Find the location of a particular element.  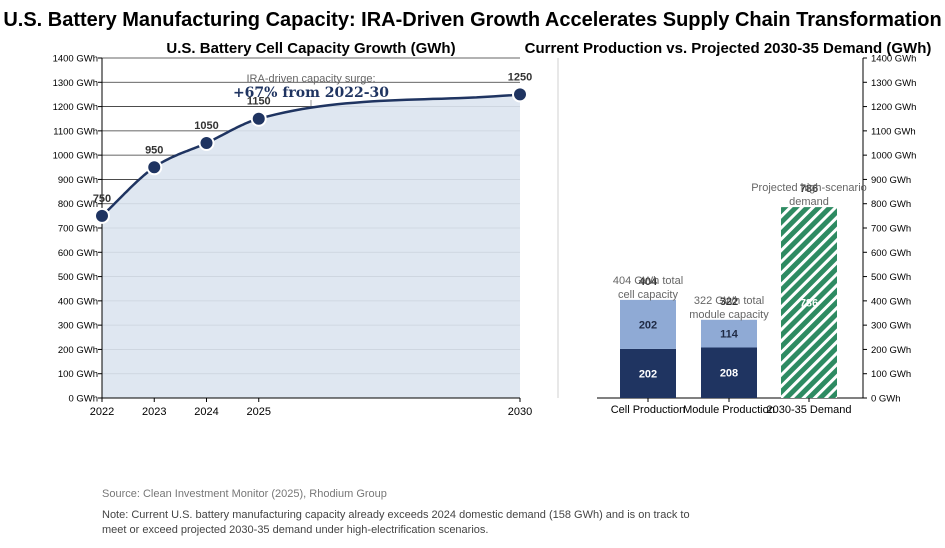

capacity-y-tick-label: 700 GWh is located at coordinates (78, 229).